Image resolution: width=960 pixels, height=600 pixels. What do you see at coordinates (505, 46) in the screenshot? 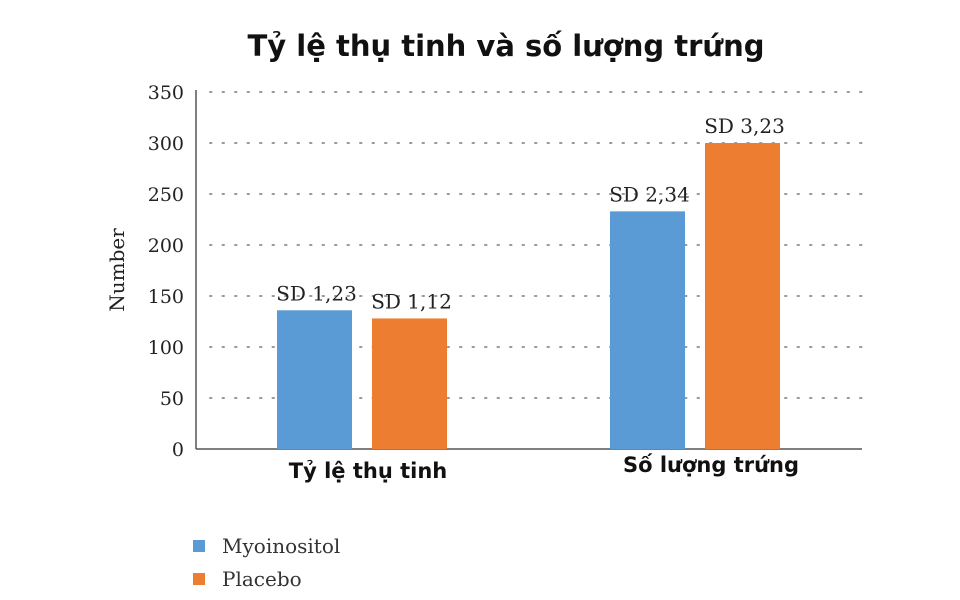
I see `chart-title: Tỷ lệ thụ tinh và số lượng trứng` at bounding box center [505, 46].